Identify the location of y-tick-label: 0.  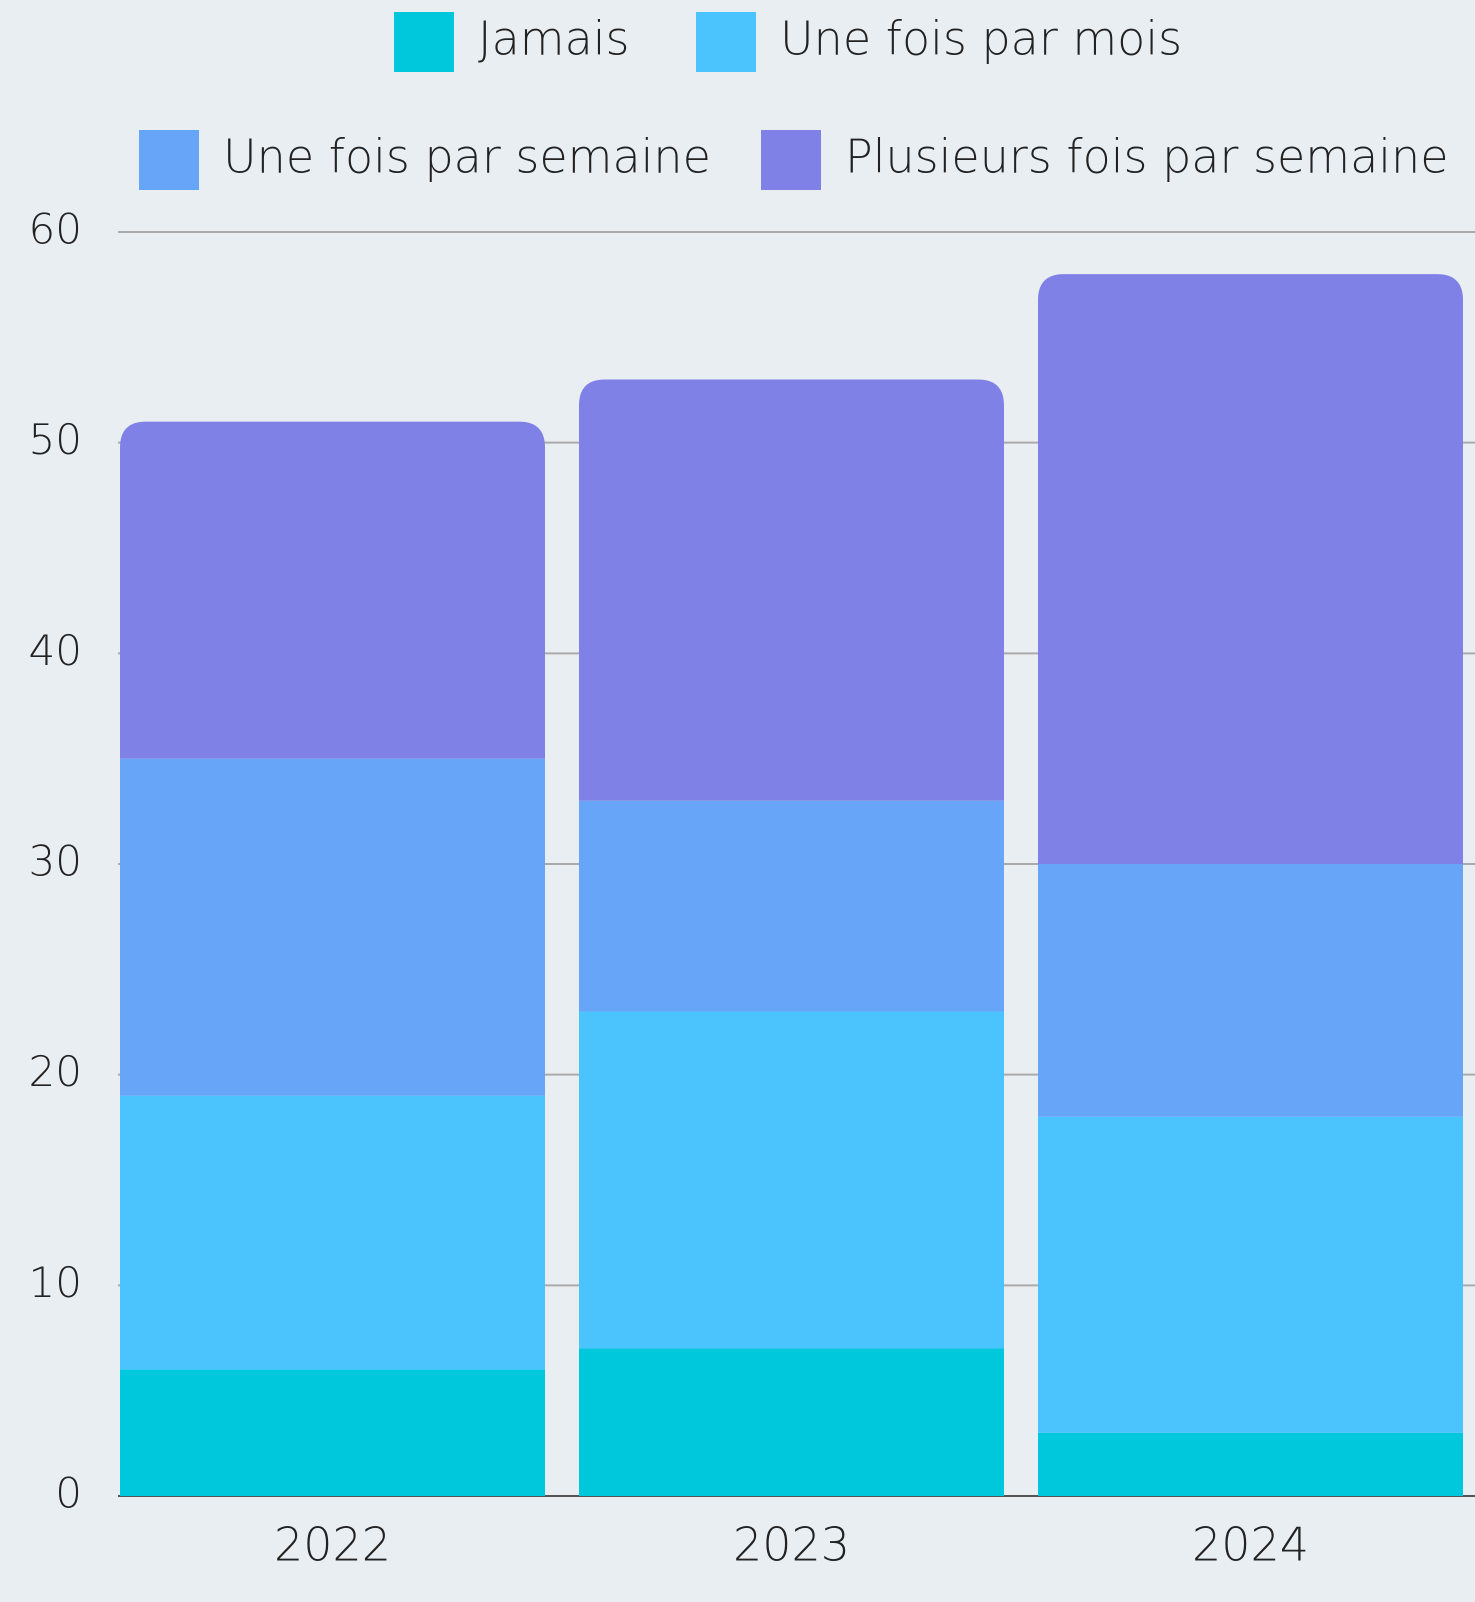
(68, 1493).